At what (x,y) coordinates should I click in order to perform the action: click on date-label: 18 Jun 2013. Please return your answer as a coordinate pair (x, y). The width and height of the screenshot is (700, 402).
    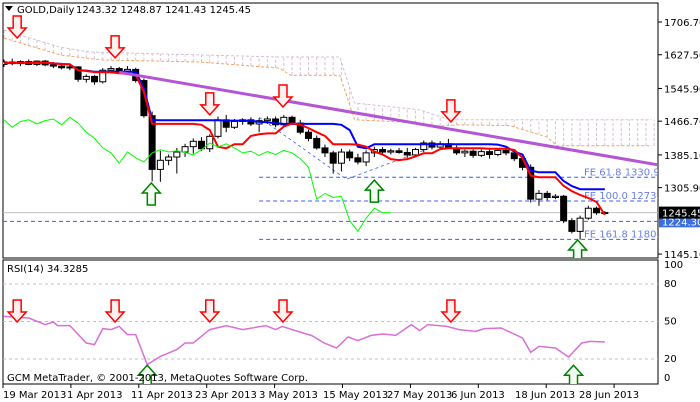
    Looking at the image, I should click on (545, 395).